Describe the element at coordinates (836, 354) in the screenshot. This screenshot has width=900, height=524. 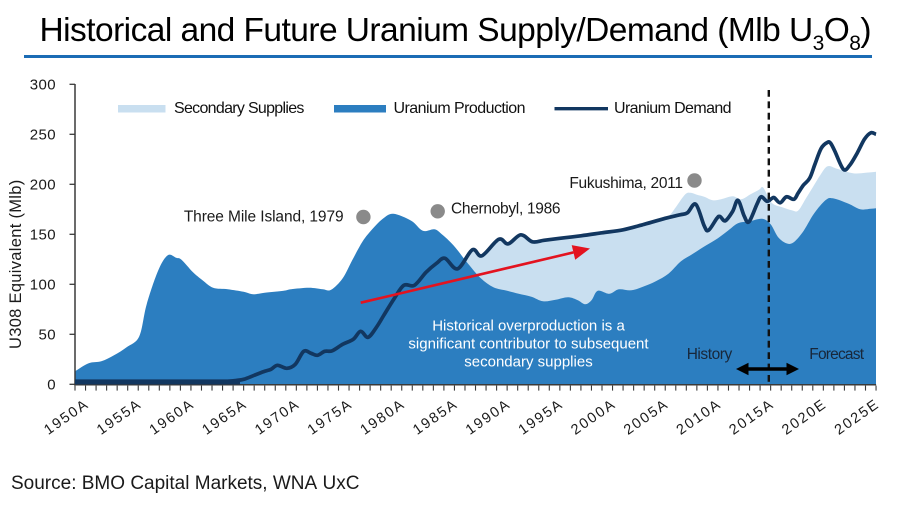
I see `svg-text: Forecast` at that location.